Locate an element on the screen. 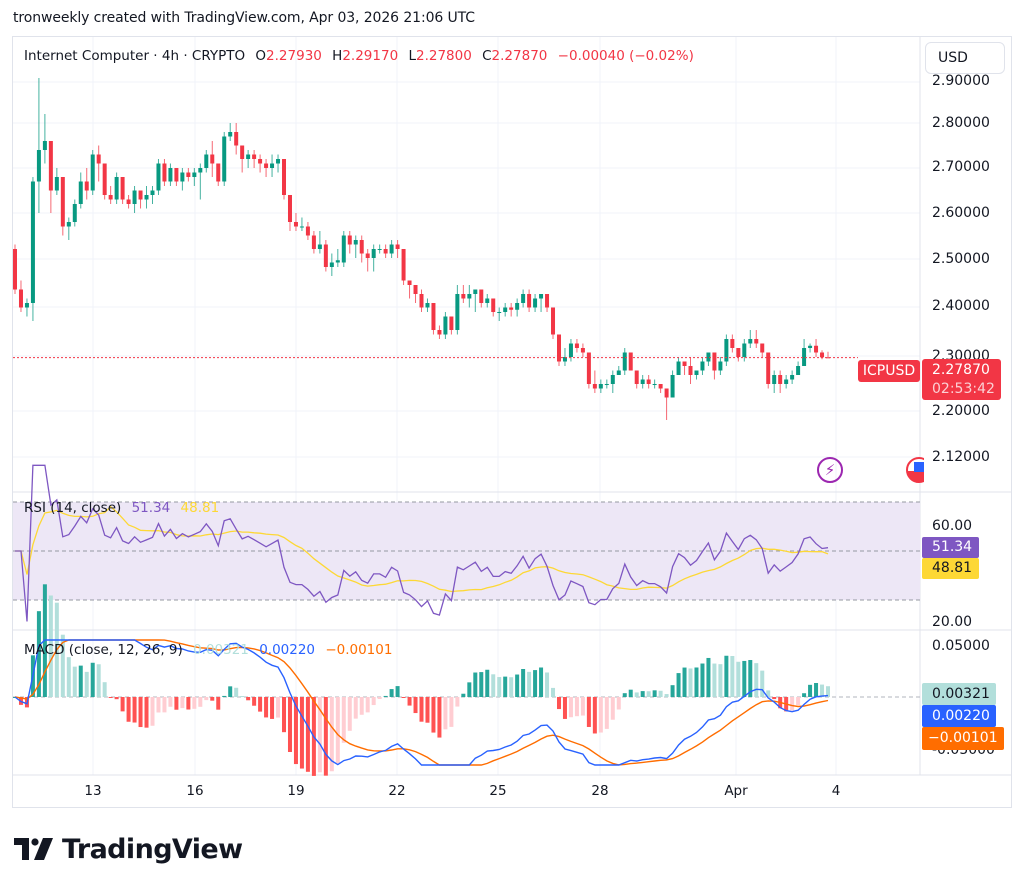 The height and width of the screenshot is (889, 1024). tradingview-logo: TradingView is located at coordinates (128, 849).